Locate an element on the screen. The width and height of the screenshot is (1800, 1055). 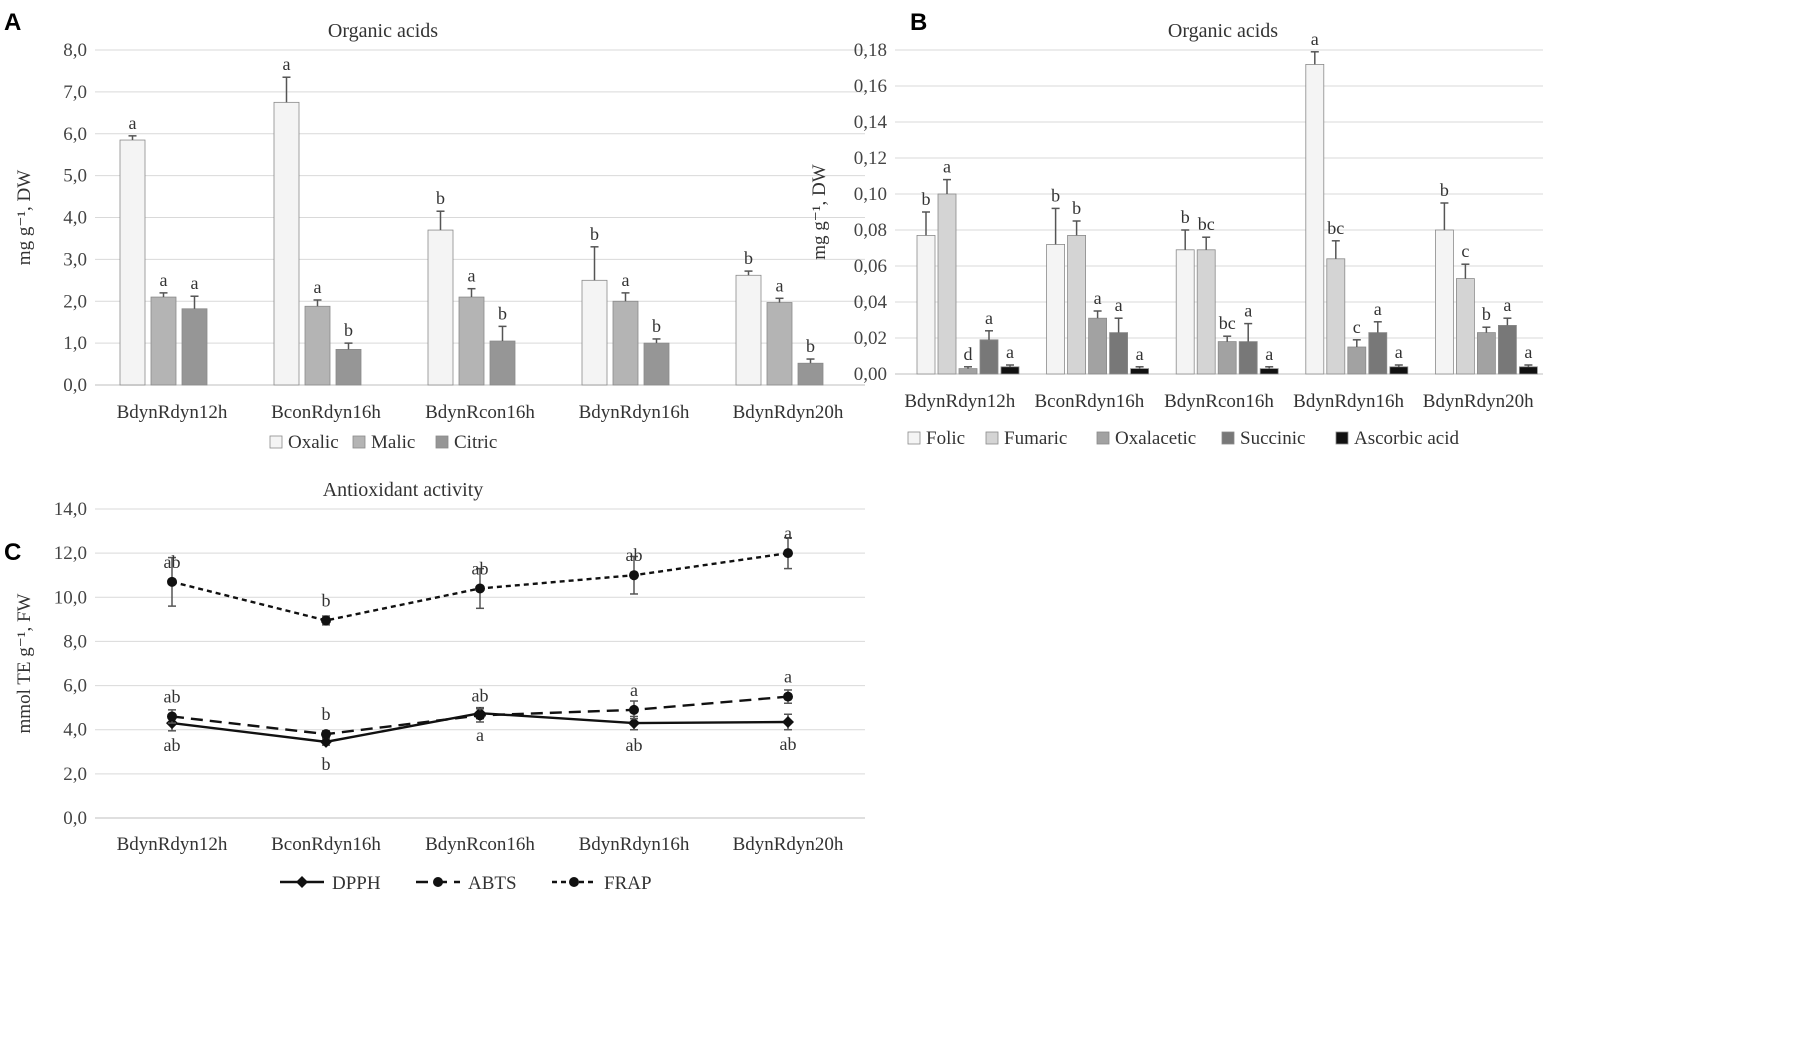
legend-label: FRAP is located at coordinates (628, 883).